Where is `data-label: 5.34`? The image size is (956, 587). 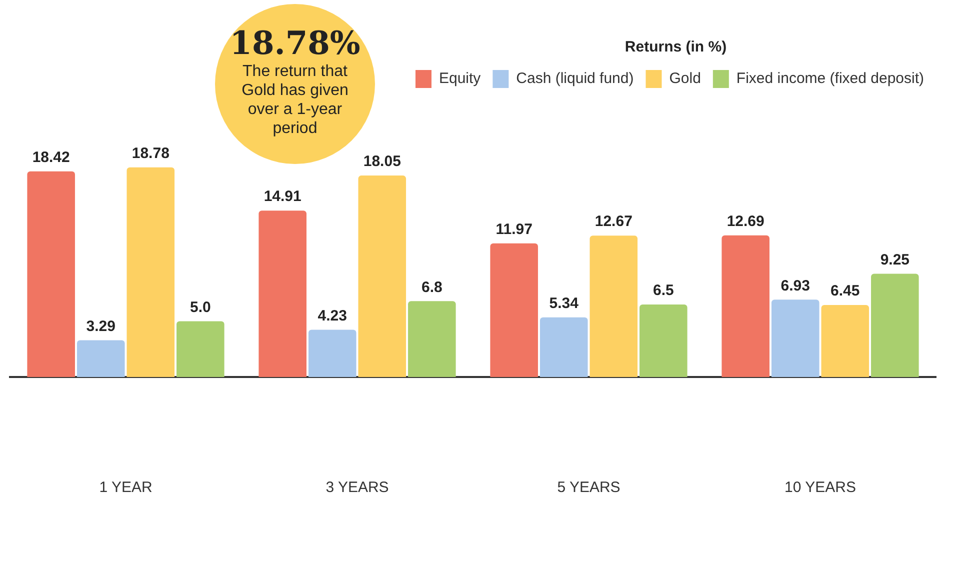 data-label: 5.34 is located at coordinates (564, 303).